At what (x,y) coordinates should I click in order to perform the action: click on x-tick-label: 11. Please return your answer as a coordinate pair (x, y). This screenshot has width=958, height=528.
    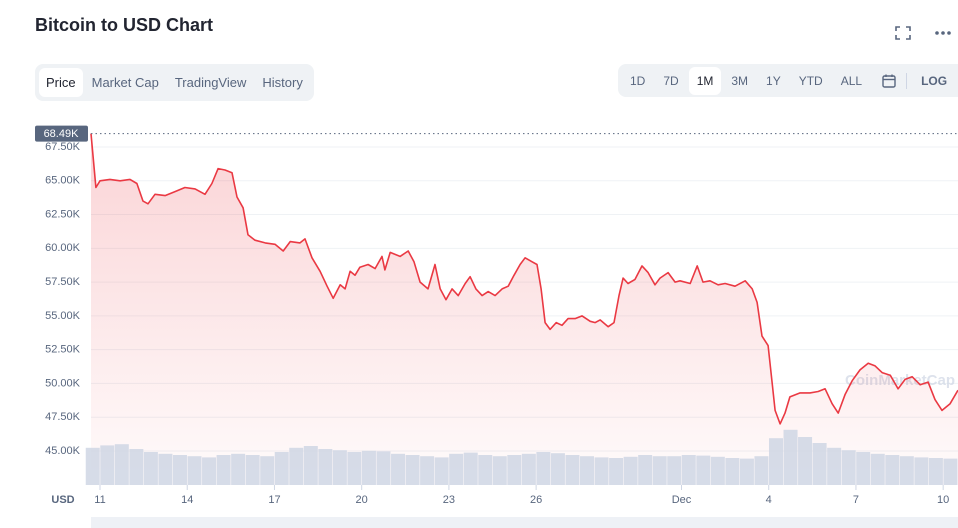
    Looking at the image, I should click on (99, 500).